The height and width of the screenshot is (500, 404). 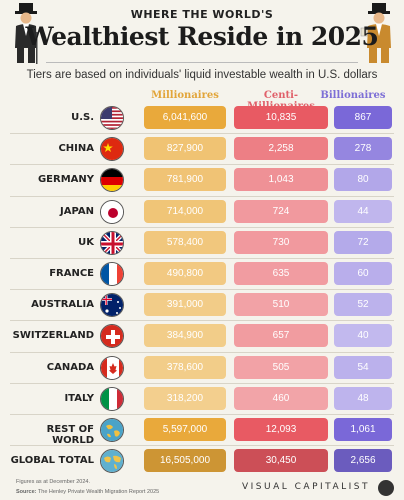 I want to click on row-label: UK, so click(x=86, y=242).